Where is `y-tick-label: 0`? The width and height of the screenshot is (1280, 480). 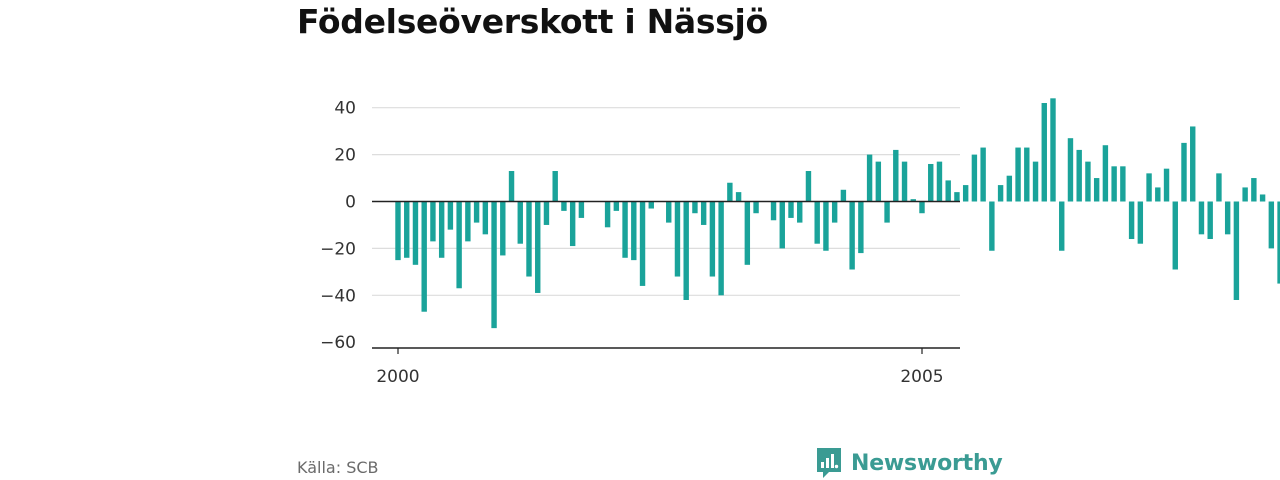 y-tick-label: 0 is located at coordinates (350, 203).